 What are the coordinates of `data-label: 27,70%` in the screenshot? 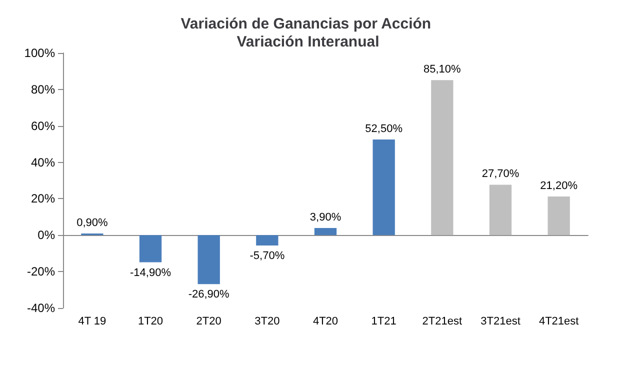 It's located at (501, 174).